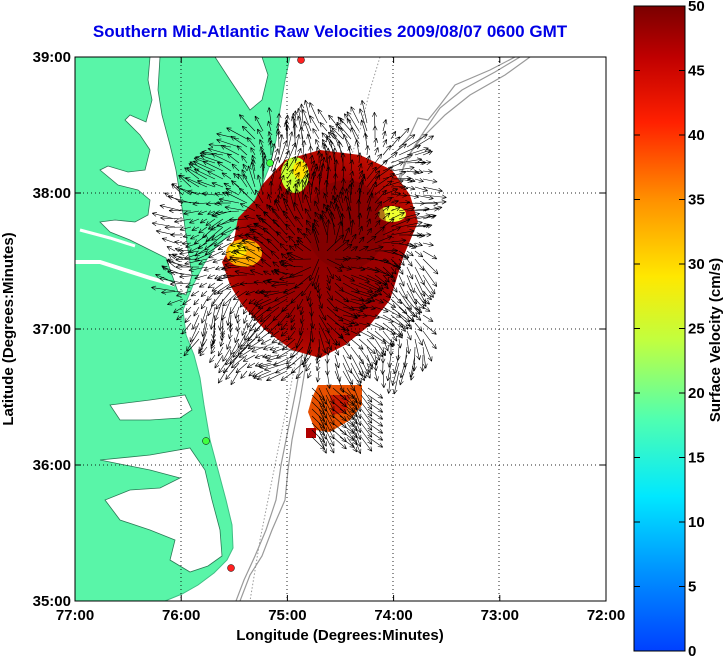 This screenshot has width=724, height=659. What do you see at coordinates (107, 238) in the screenshot?
I see `river-york` at bounding box center [107, 238].